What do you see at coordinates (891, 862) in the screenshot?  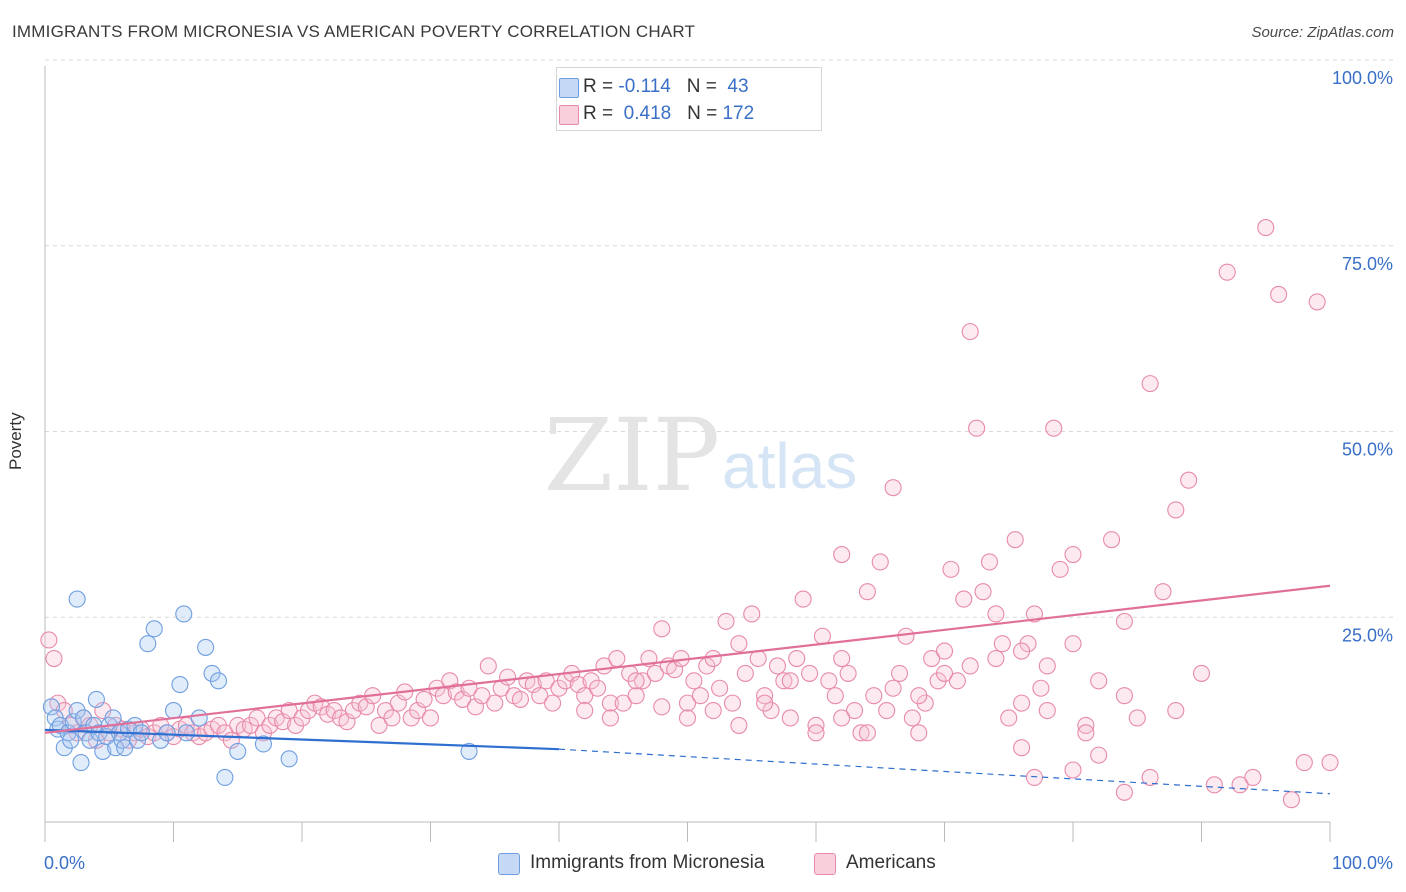 I see `bottom-legend-label: Americans` at bounding box center [891, 862].